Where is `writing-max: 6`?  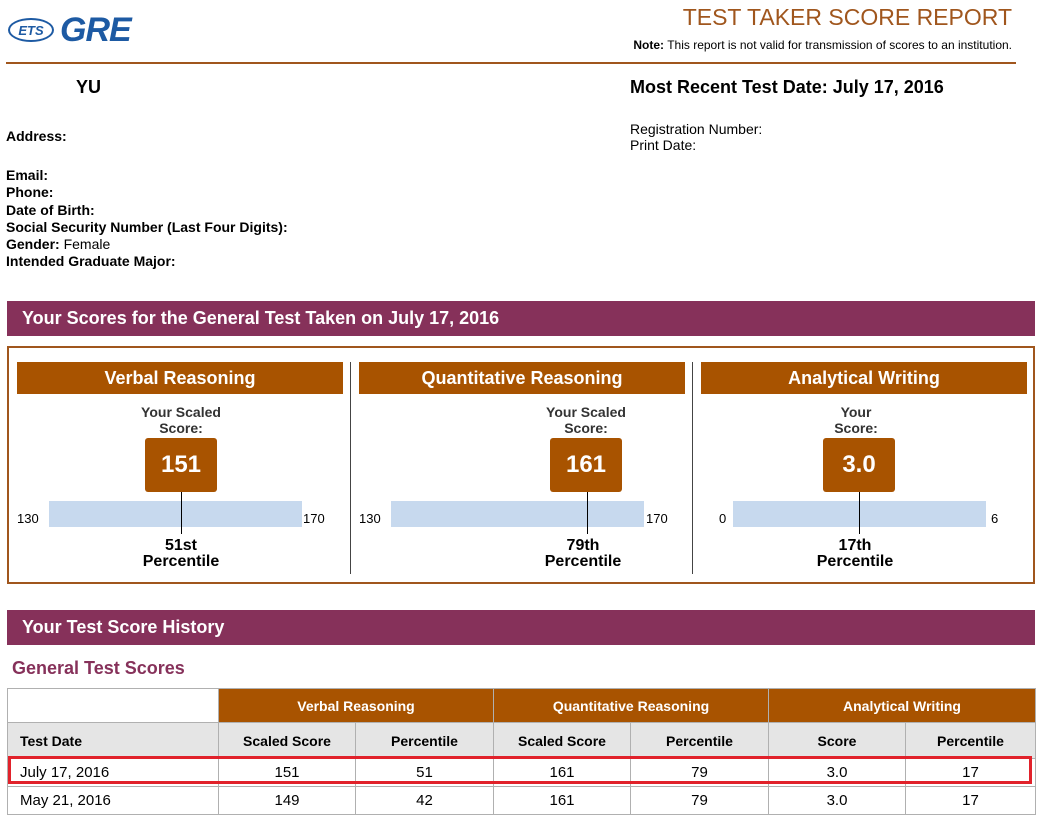
writing-max: 6 is located at coordinates (995, 518).